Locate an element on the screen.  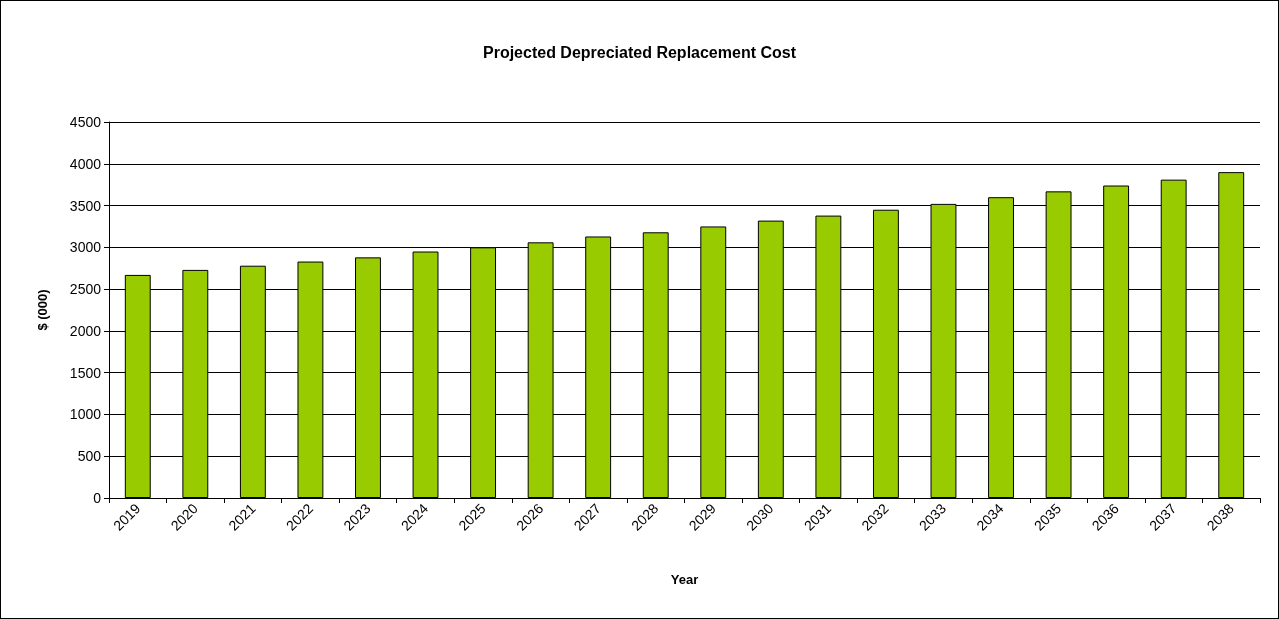
y-tick-label: 1500 is located at coordinates (85, 372).